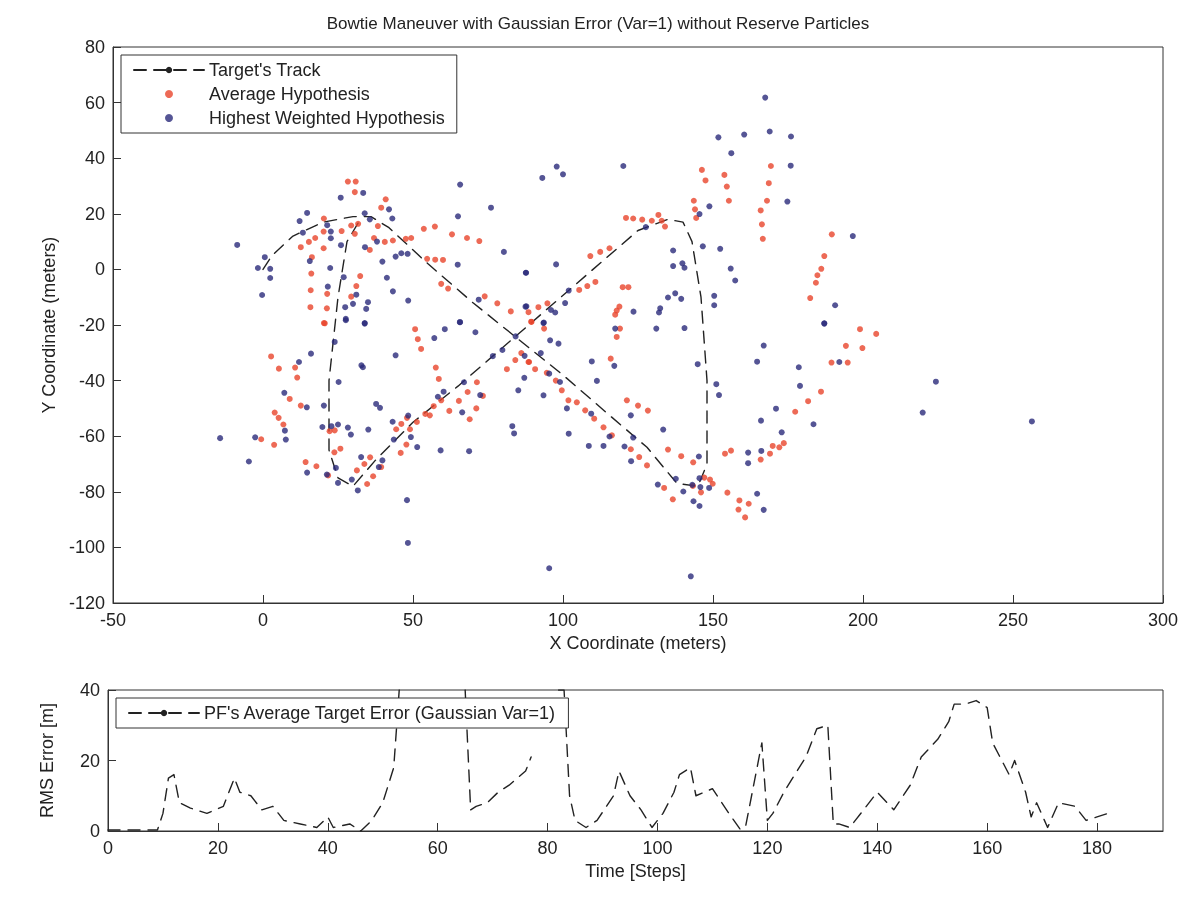 Image resolution: width=1196 pixels, height=904 pixels. What do you see at coordinates (91, 491) in the screenshot?
I see `y-tick-label: -80` at bounding box center [91, 491].